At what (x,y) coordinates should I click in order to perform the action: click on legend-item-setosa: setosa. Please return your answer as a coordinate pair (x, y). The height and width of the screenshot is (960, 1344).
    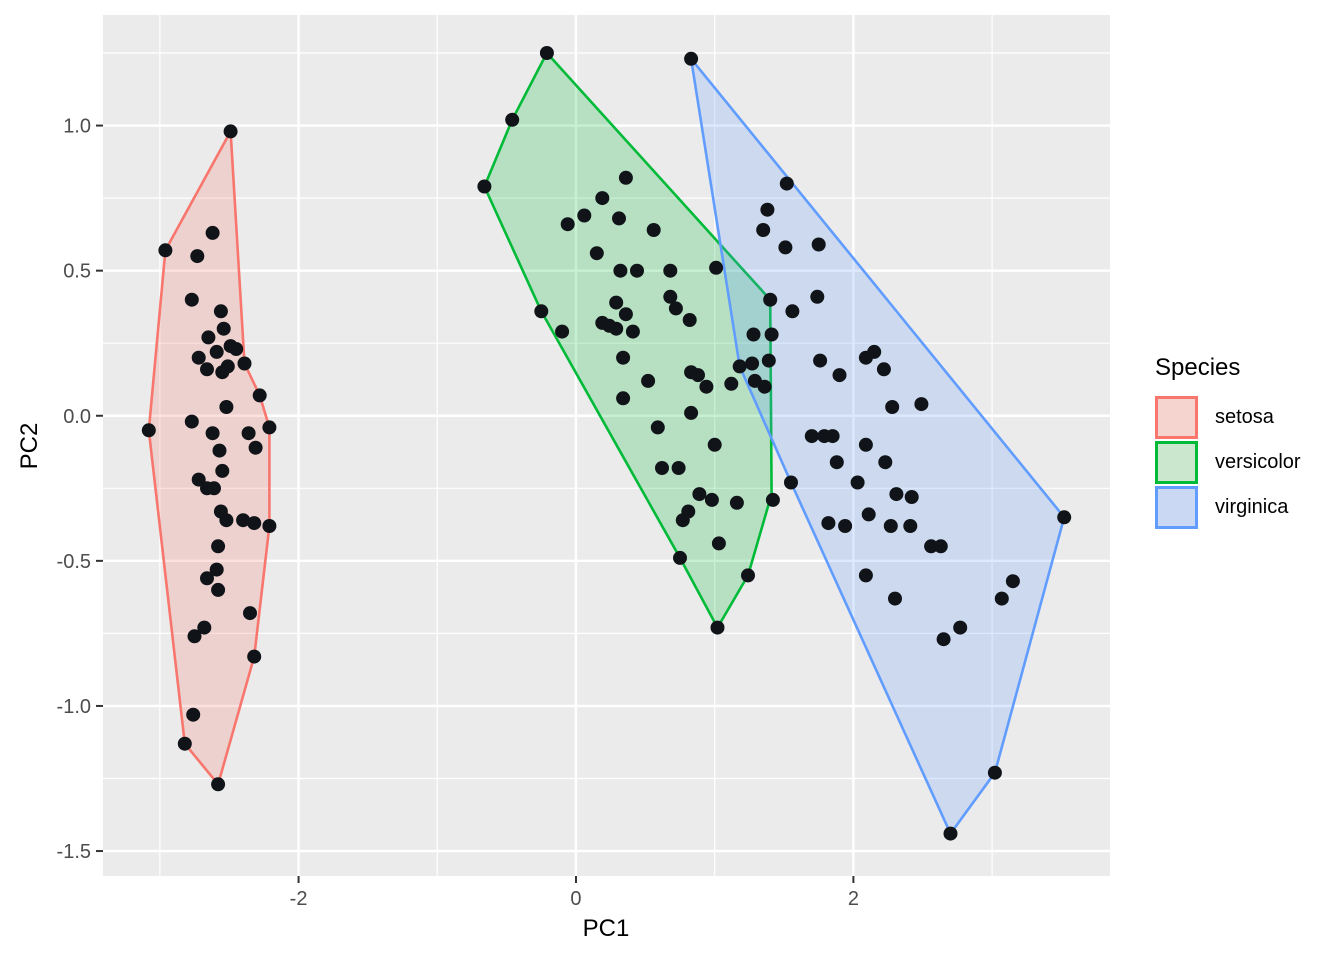
    Looking at the image, I should click on (1228, 417).